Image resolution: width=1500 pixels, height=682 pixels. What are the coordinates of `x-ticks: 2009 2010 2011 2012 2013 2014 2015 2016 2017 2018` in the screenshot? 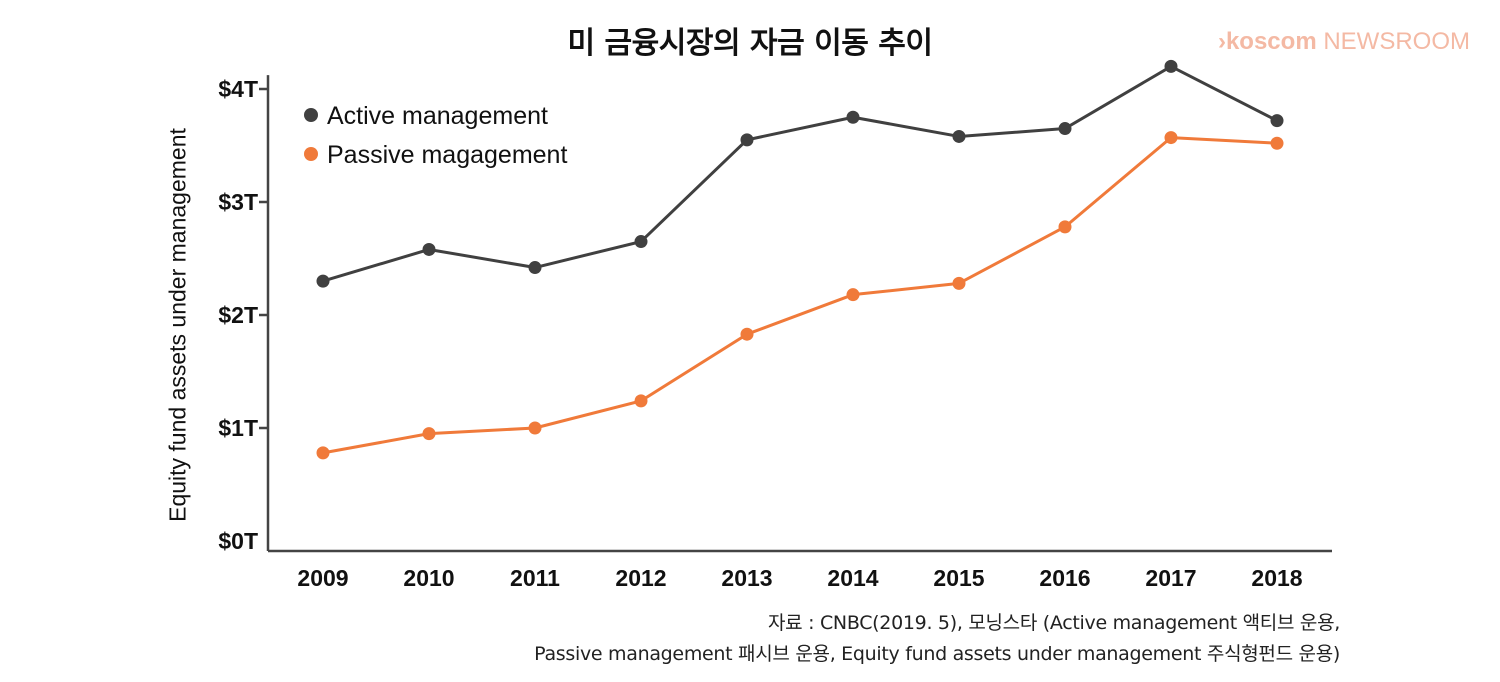 It's located at (799, 578).